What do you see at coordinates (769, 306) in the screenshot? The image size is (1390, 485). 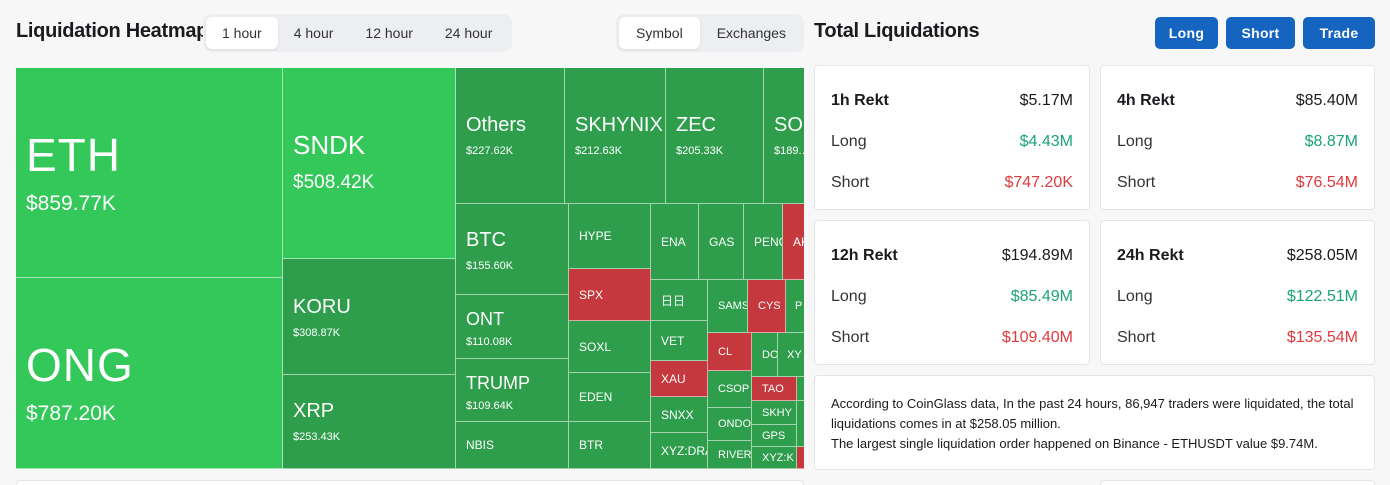 I see `tile-symbol: CYS` at bounding box center [769, 306].